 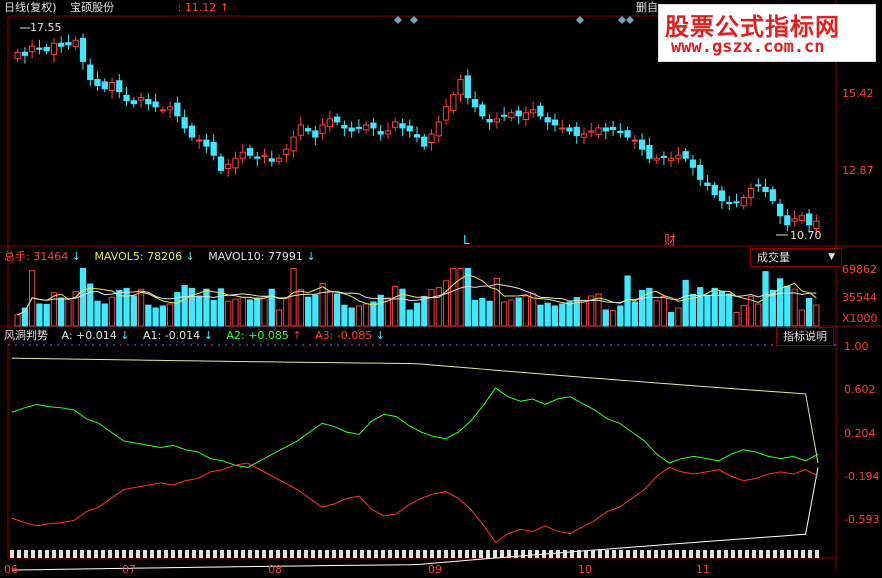 I want to click on high-price-label: 17.55, so click(x=46, y=27).